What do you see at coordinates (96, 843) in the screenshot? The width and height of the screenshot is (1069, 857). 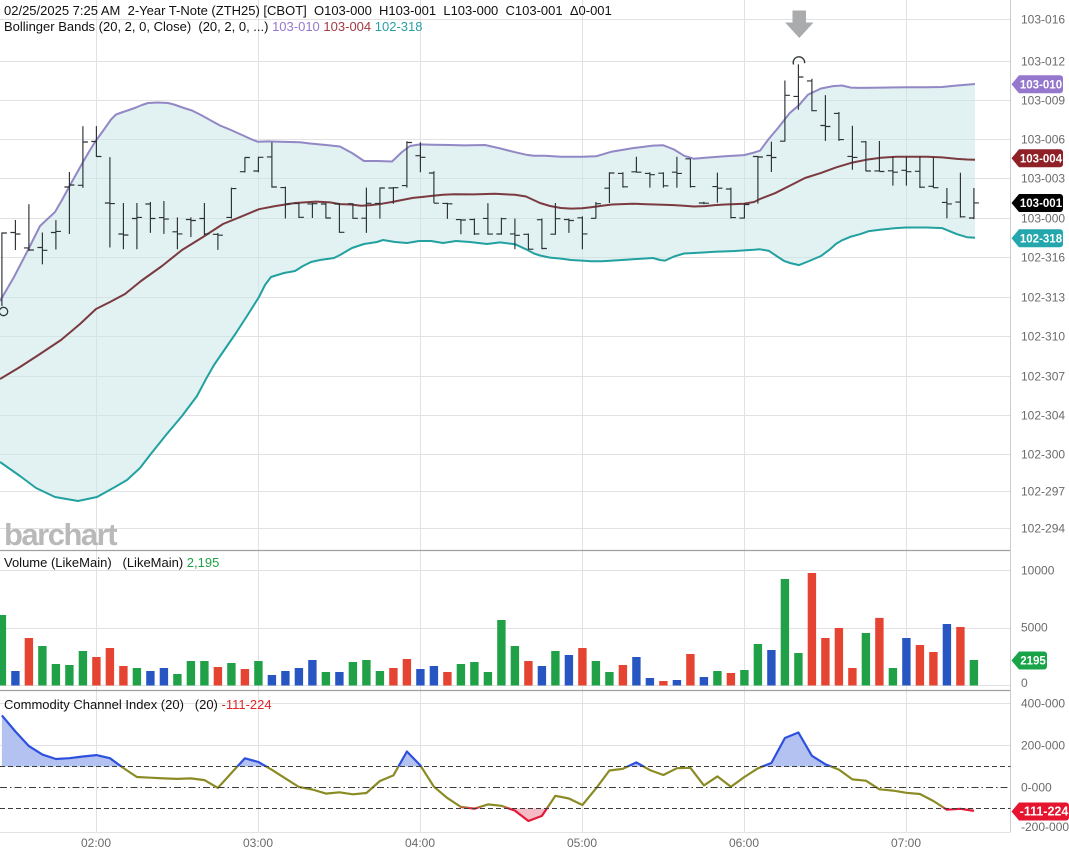 I see `svg-text: 02:00` at bounding box center [96, 843].